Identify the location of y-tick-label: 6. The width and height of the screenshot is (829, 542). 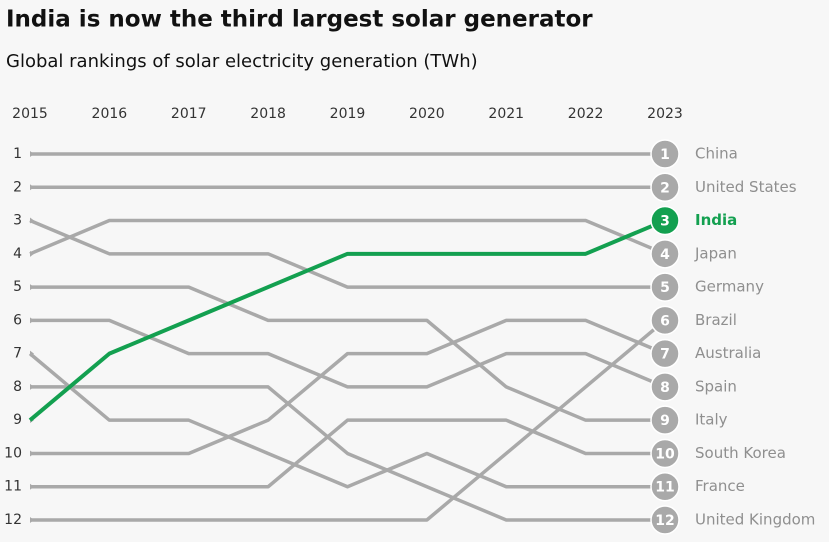
(17, 320).